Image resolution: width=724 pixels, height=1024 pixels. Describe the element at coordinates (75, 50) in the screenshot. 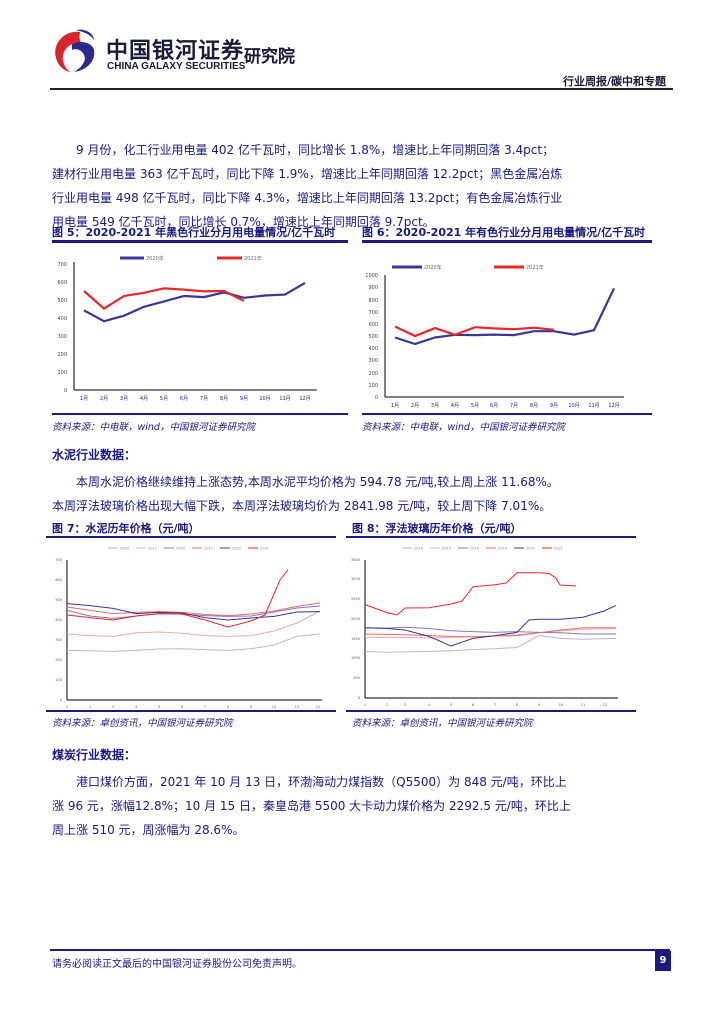

I see `galaxy-logo-icon` at that location.